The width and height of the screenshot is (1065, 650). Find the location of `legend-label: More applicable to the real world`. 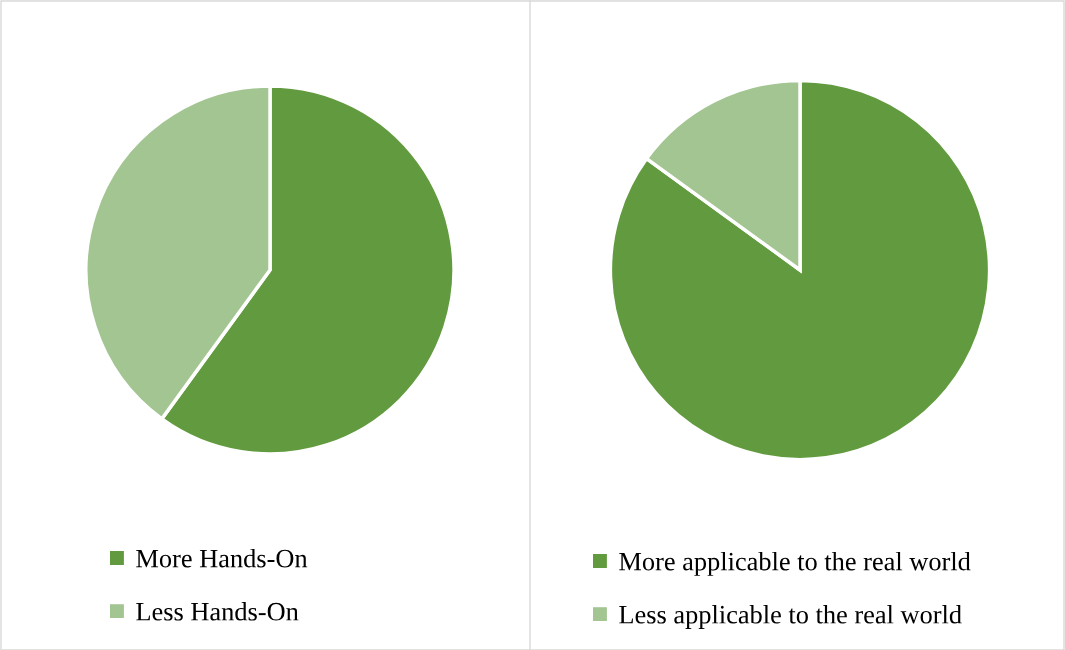

legend-label: More applicable to the real world is located at coordinates (795, 563).